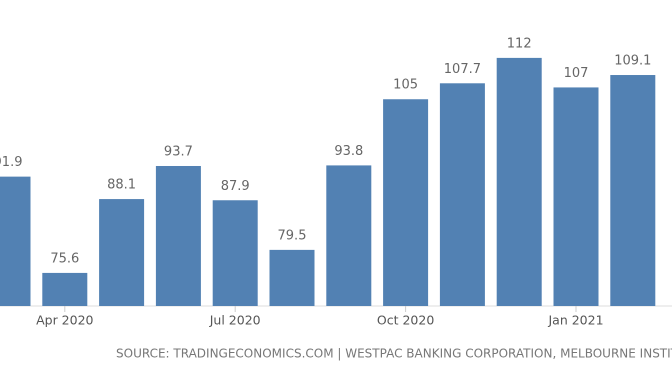 The height and width of the screenshot is (372, 672). I want to click on value-label: 93.8, so click(348, 151).